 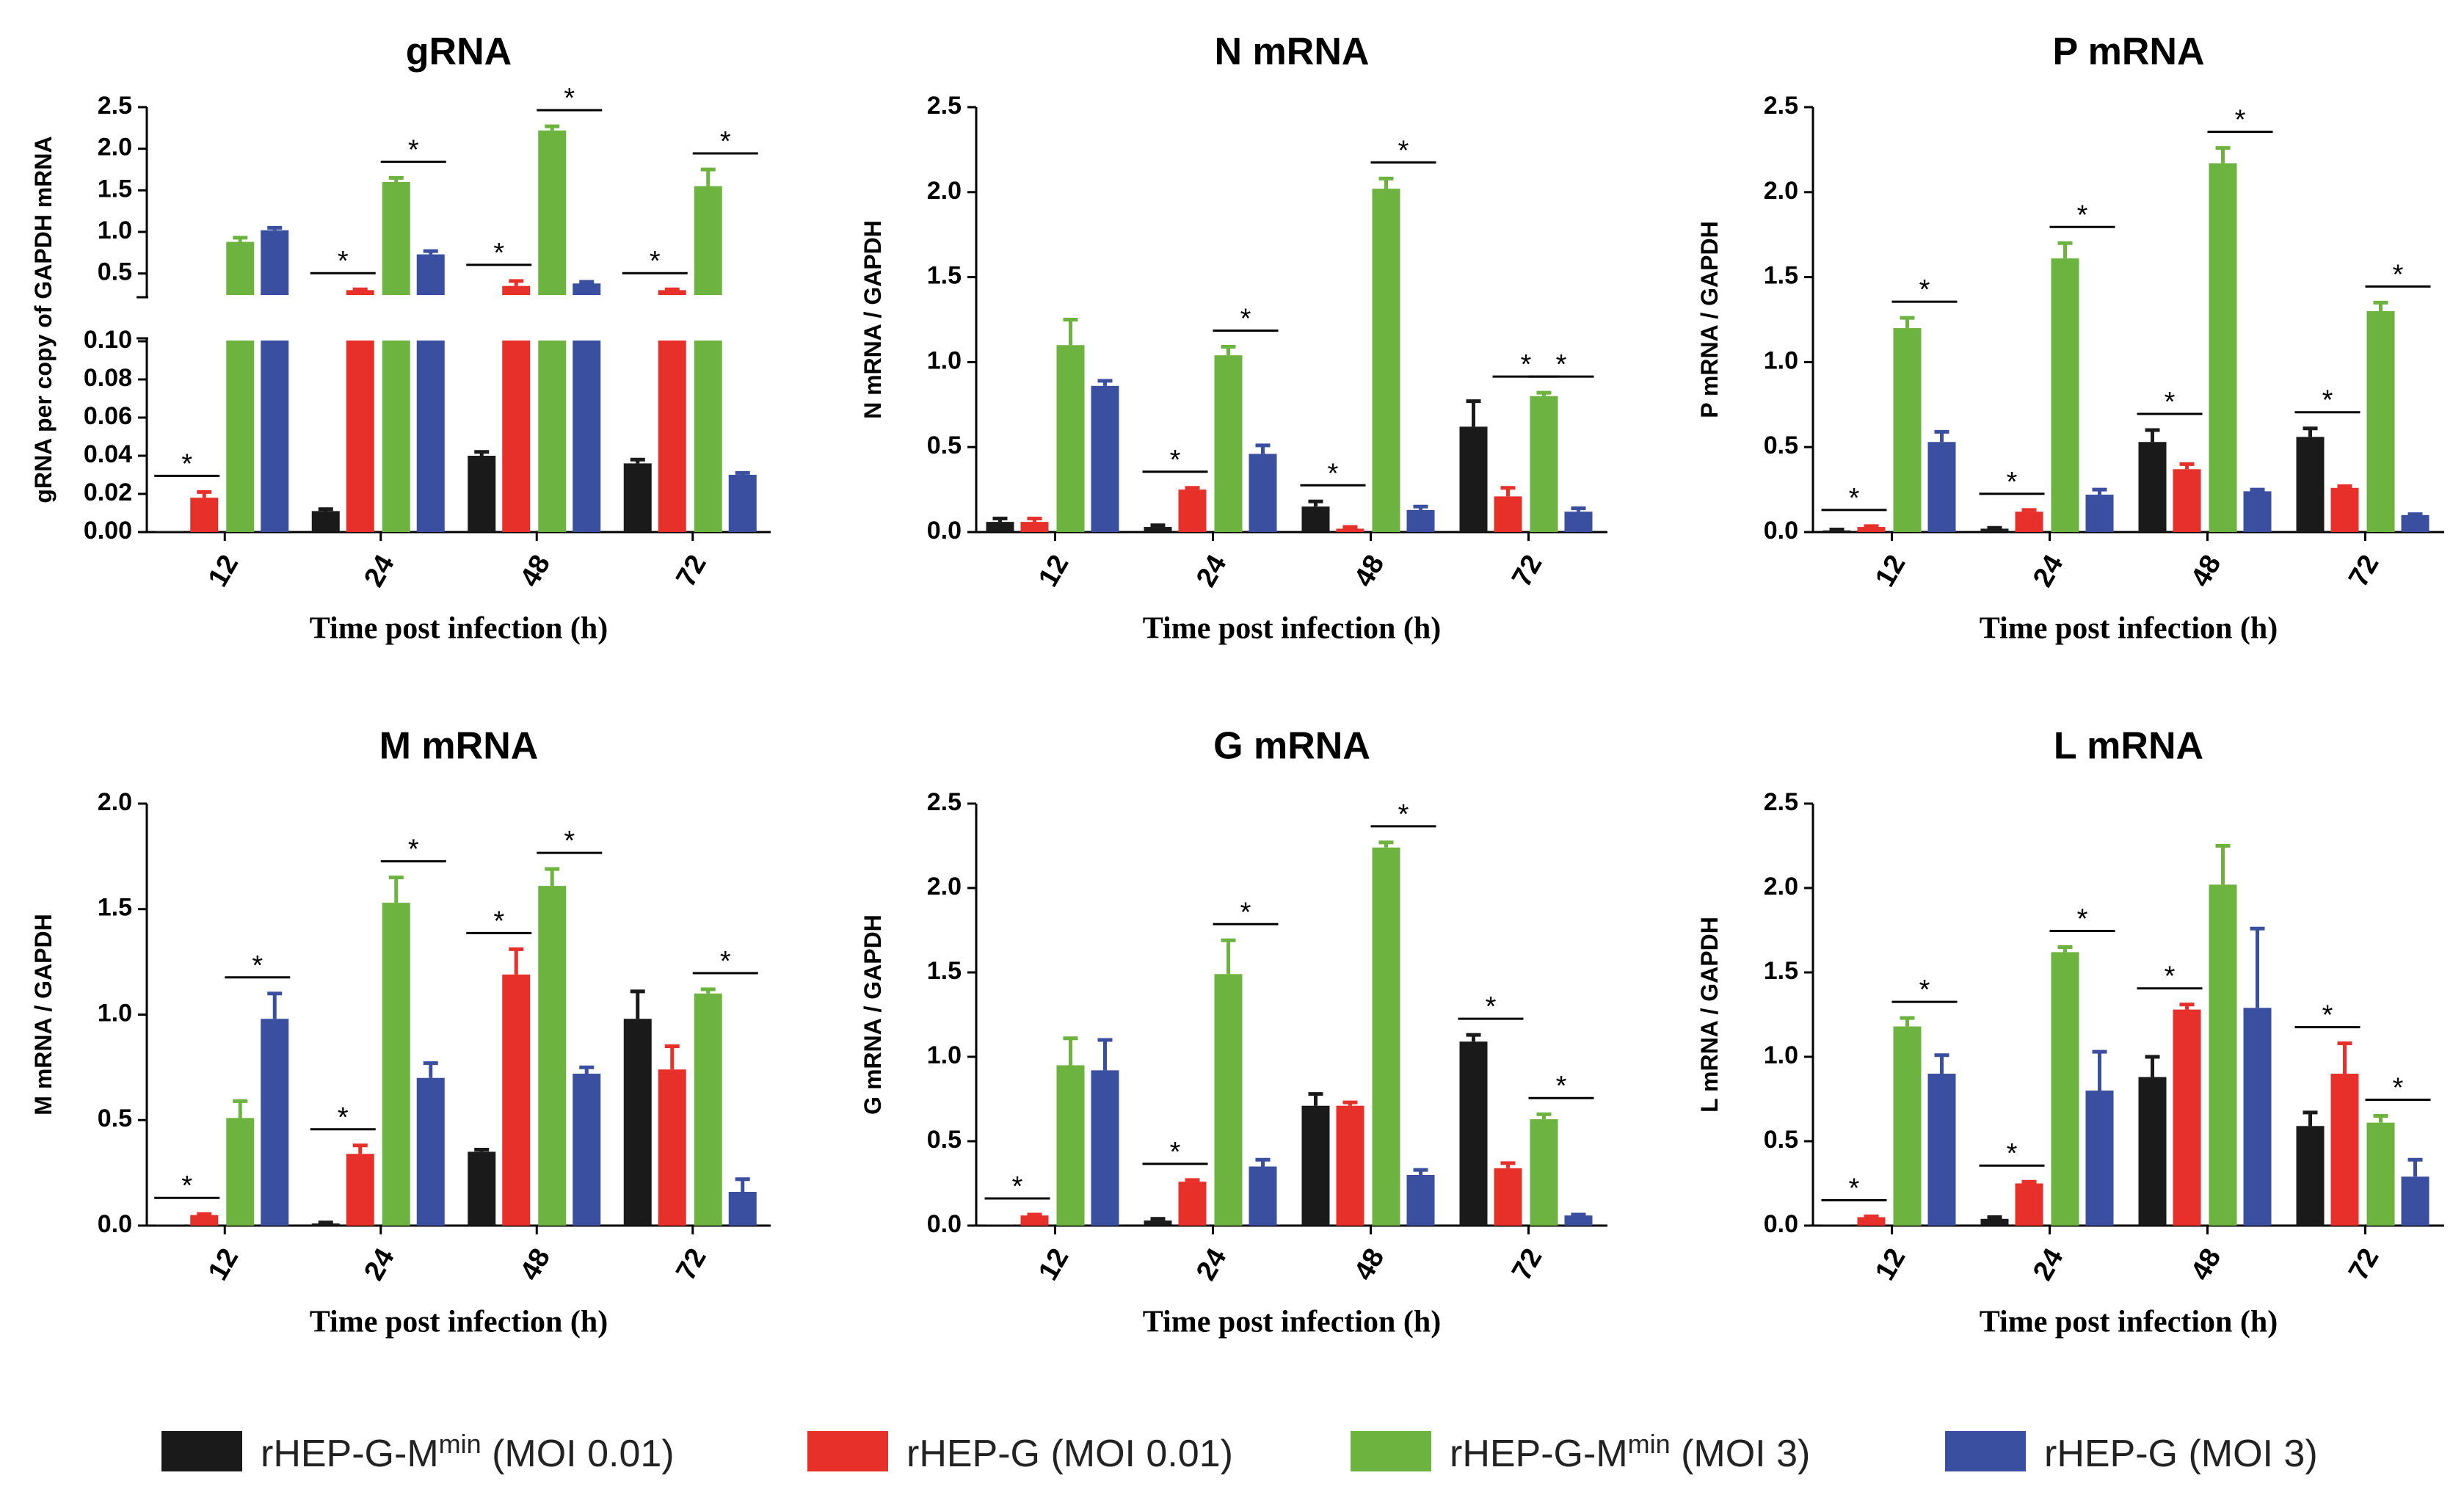 What do you see at coordinates (108, 378) in the screenshot?
I see `y-tick-label: 0.08` at bounding box center [108, 378].